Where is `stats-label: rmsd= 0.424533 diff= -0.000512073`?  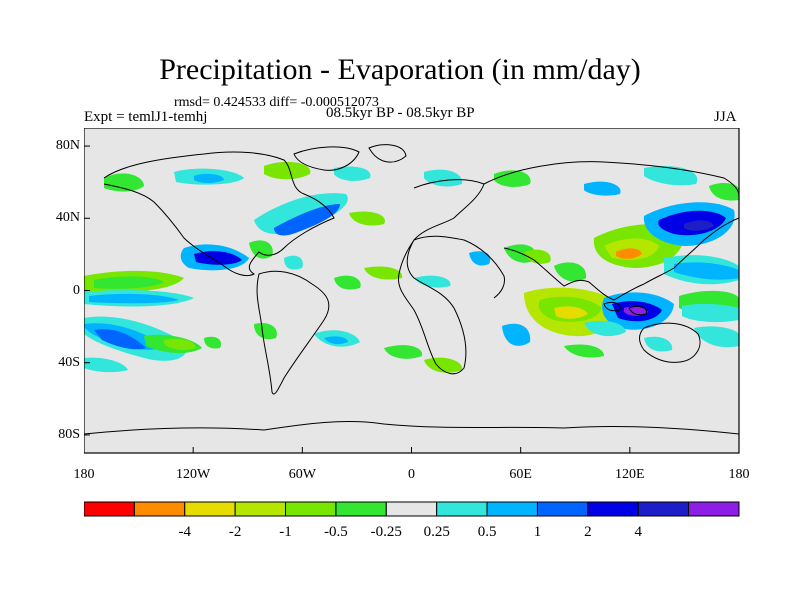 stats-label: rmsd= 0.424533 diff= -0.000512073 is located at coordinates (276, 102).